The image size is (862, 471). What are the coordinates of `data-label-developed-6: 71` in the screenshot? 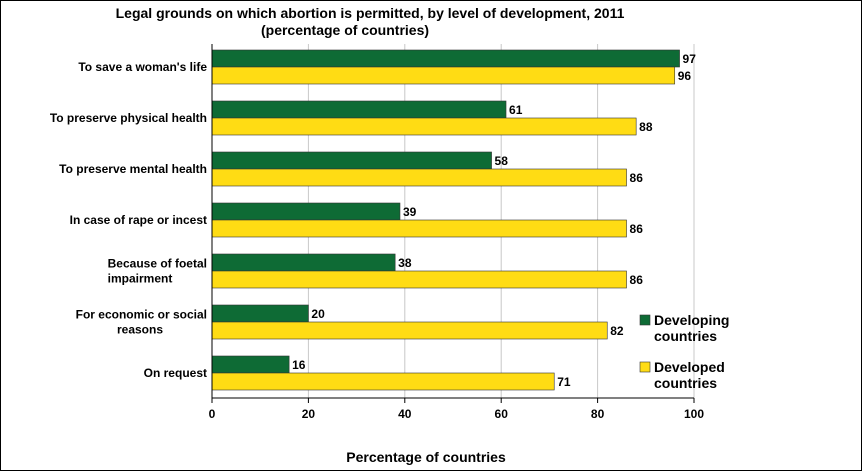 It's located at (564, 382).